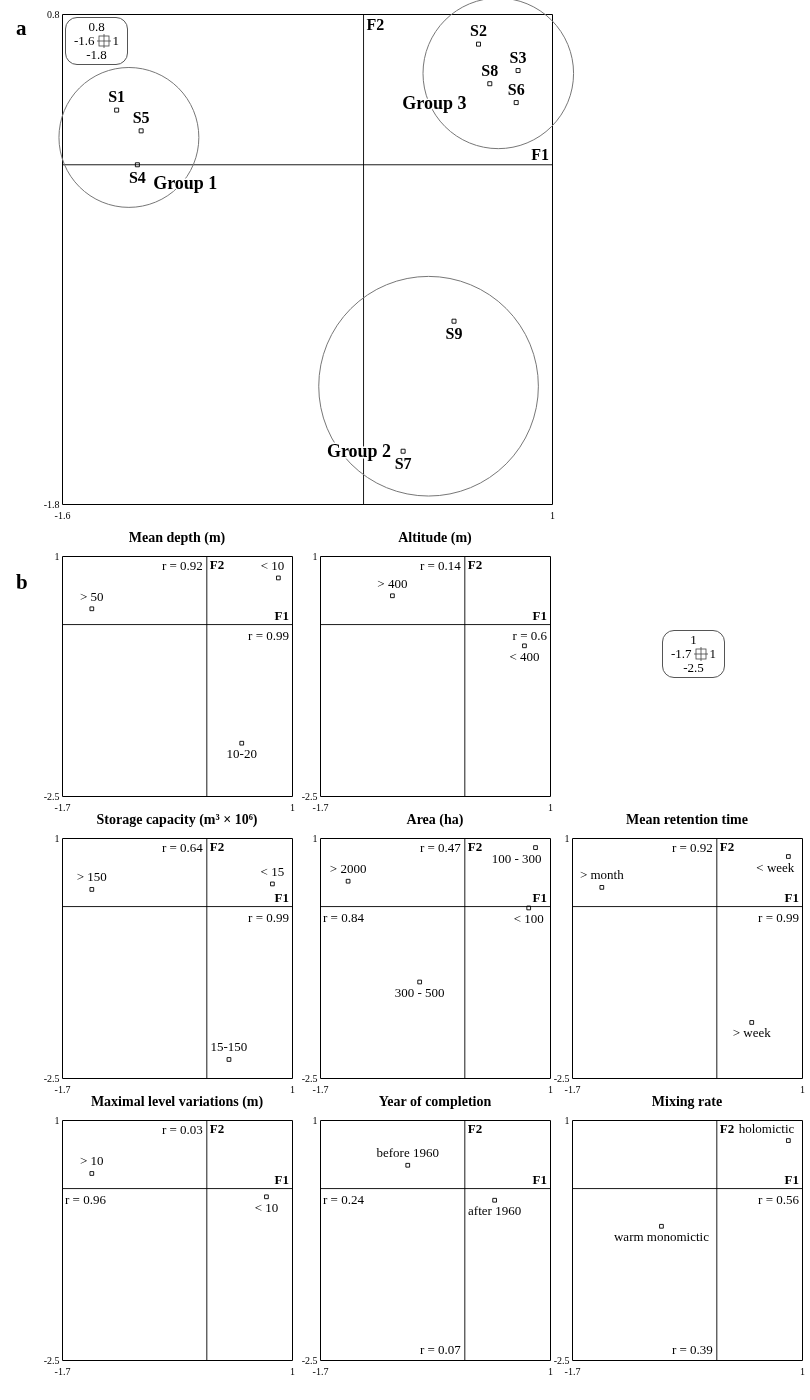 The width and height of the screenshot is (810, 1400). What do you see at coordinates (516, 858) in the screenshot?
I see `annotation: 100 - 300` at bounding box center [516, 858].